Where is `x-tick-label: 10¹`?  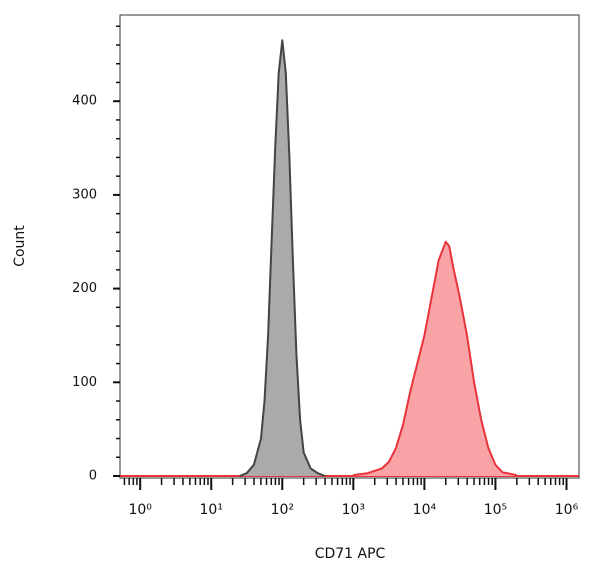
x-tick-label: 10¹ is located at coordinates (211, 510).